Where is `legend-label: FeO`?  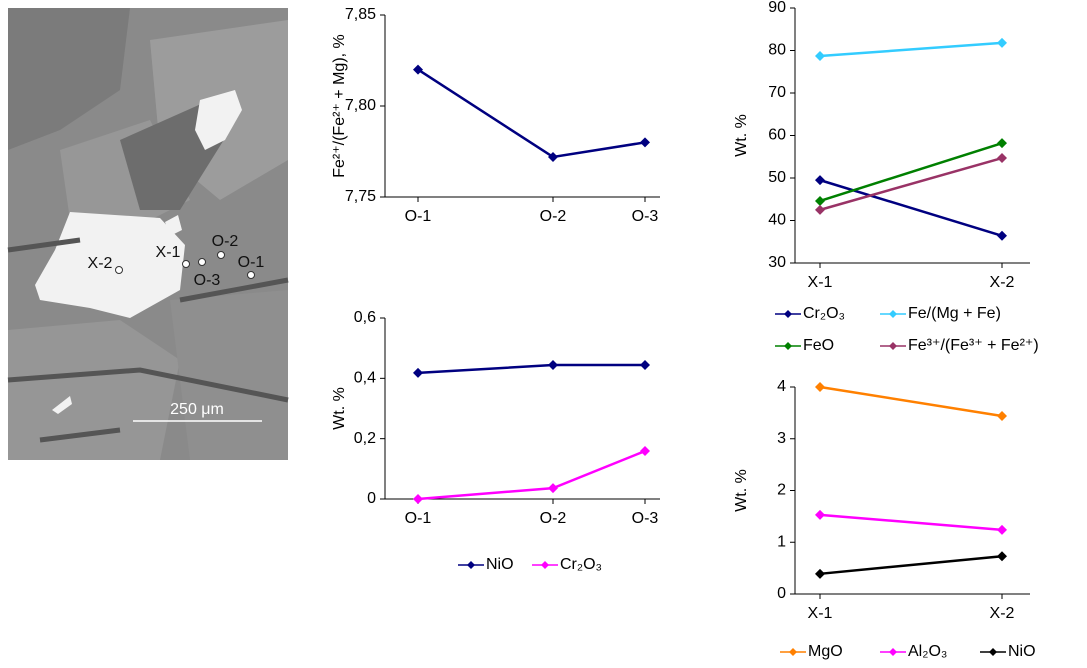 legend-label: FeO is located at coordinates (818, 345).